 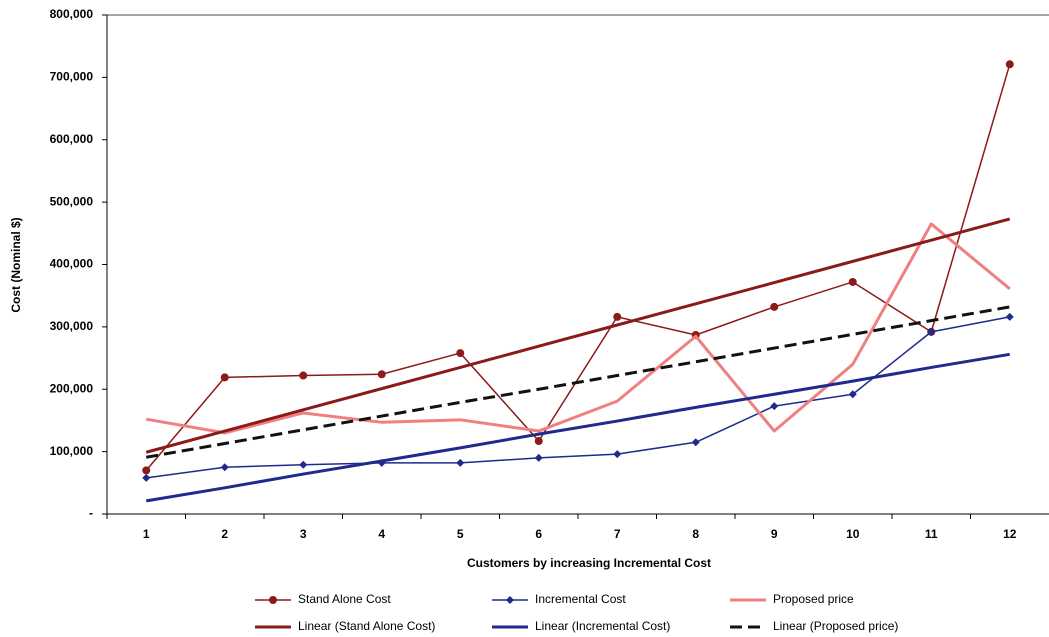 What do you see at coordinates (72, 451) in the screenshot?
I see `y-tick-label: 100,000` at bounding box center [72, 451].